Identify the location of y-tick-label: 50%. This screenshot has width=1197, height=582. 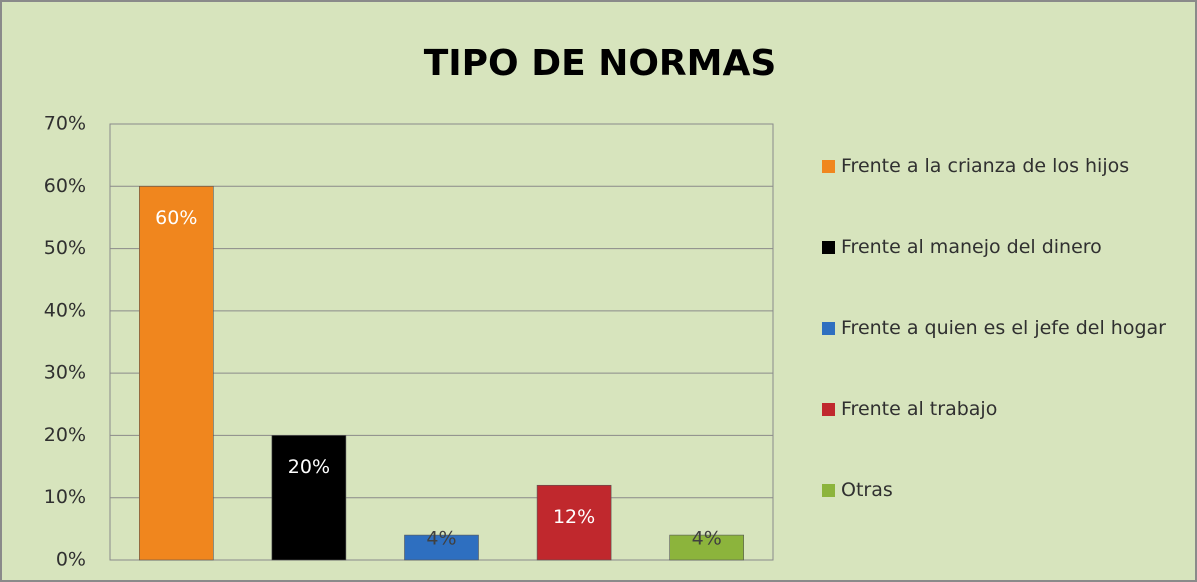
(65, 248).